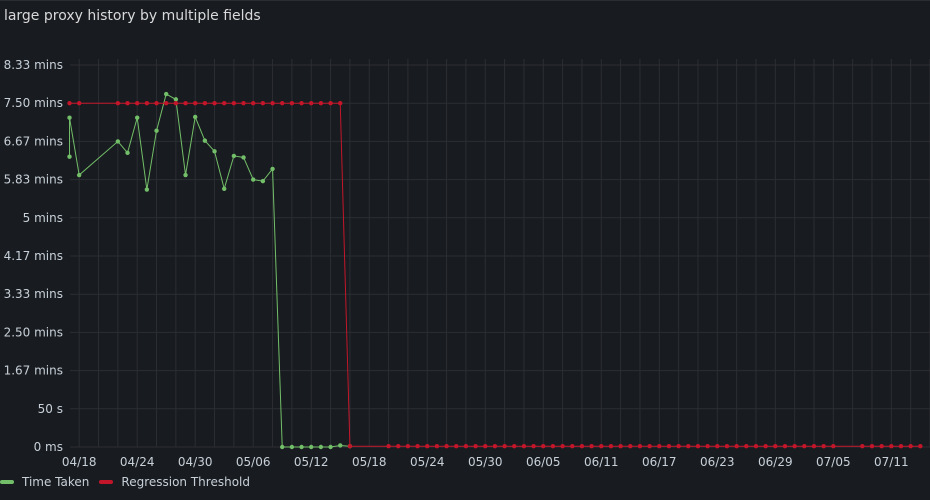 The height and width of the screenshot is (500, 930). I want to click on legend-item-time-taken: Time Taken, so click(44, 482).